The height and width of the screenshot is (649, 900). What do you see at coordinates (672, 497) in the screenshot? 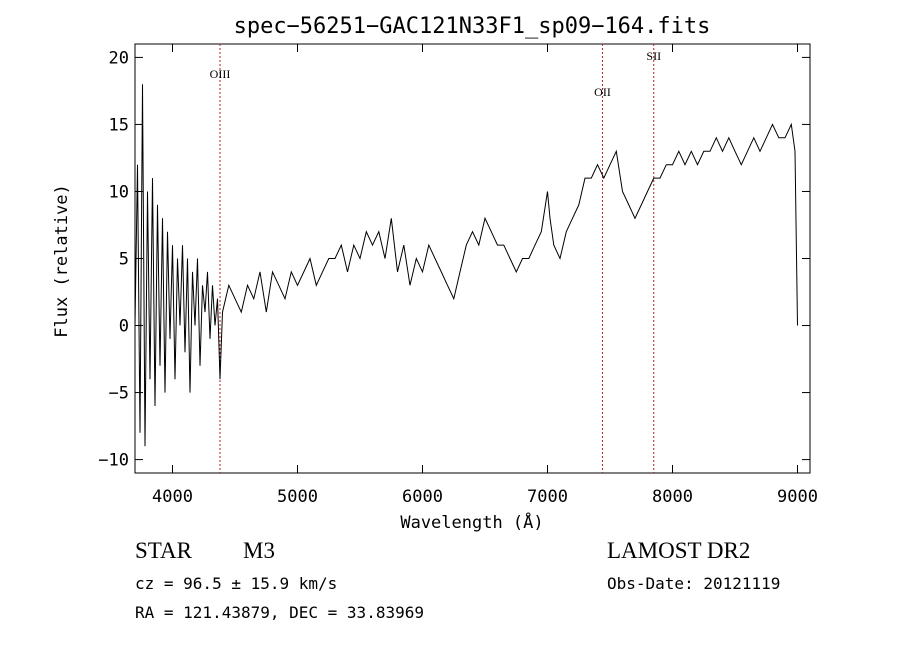
I see `x-tick-label: 8000` at bounding box center [672, 497].